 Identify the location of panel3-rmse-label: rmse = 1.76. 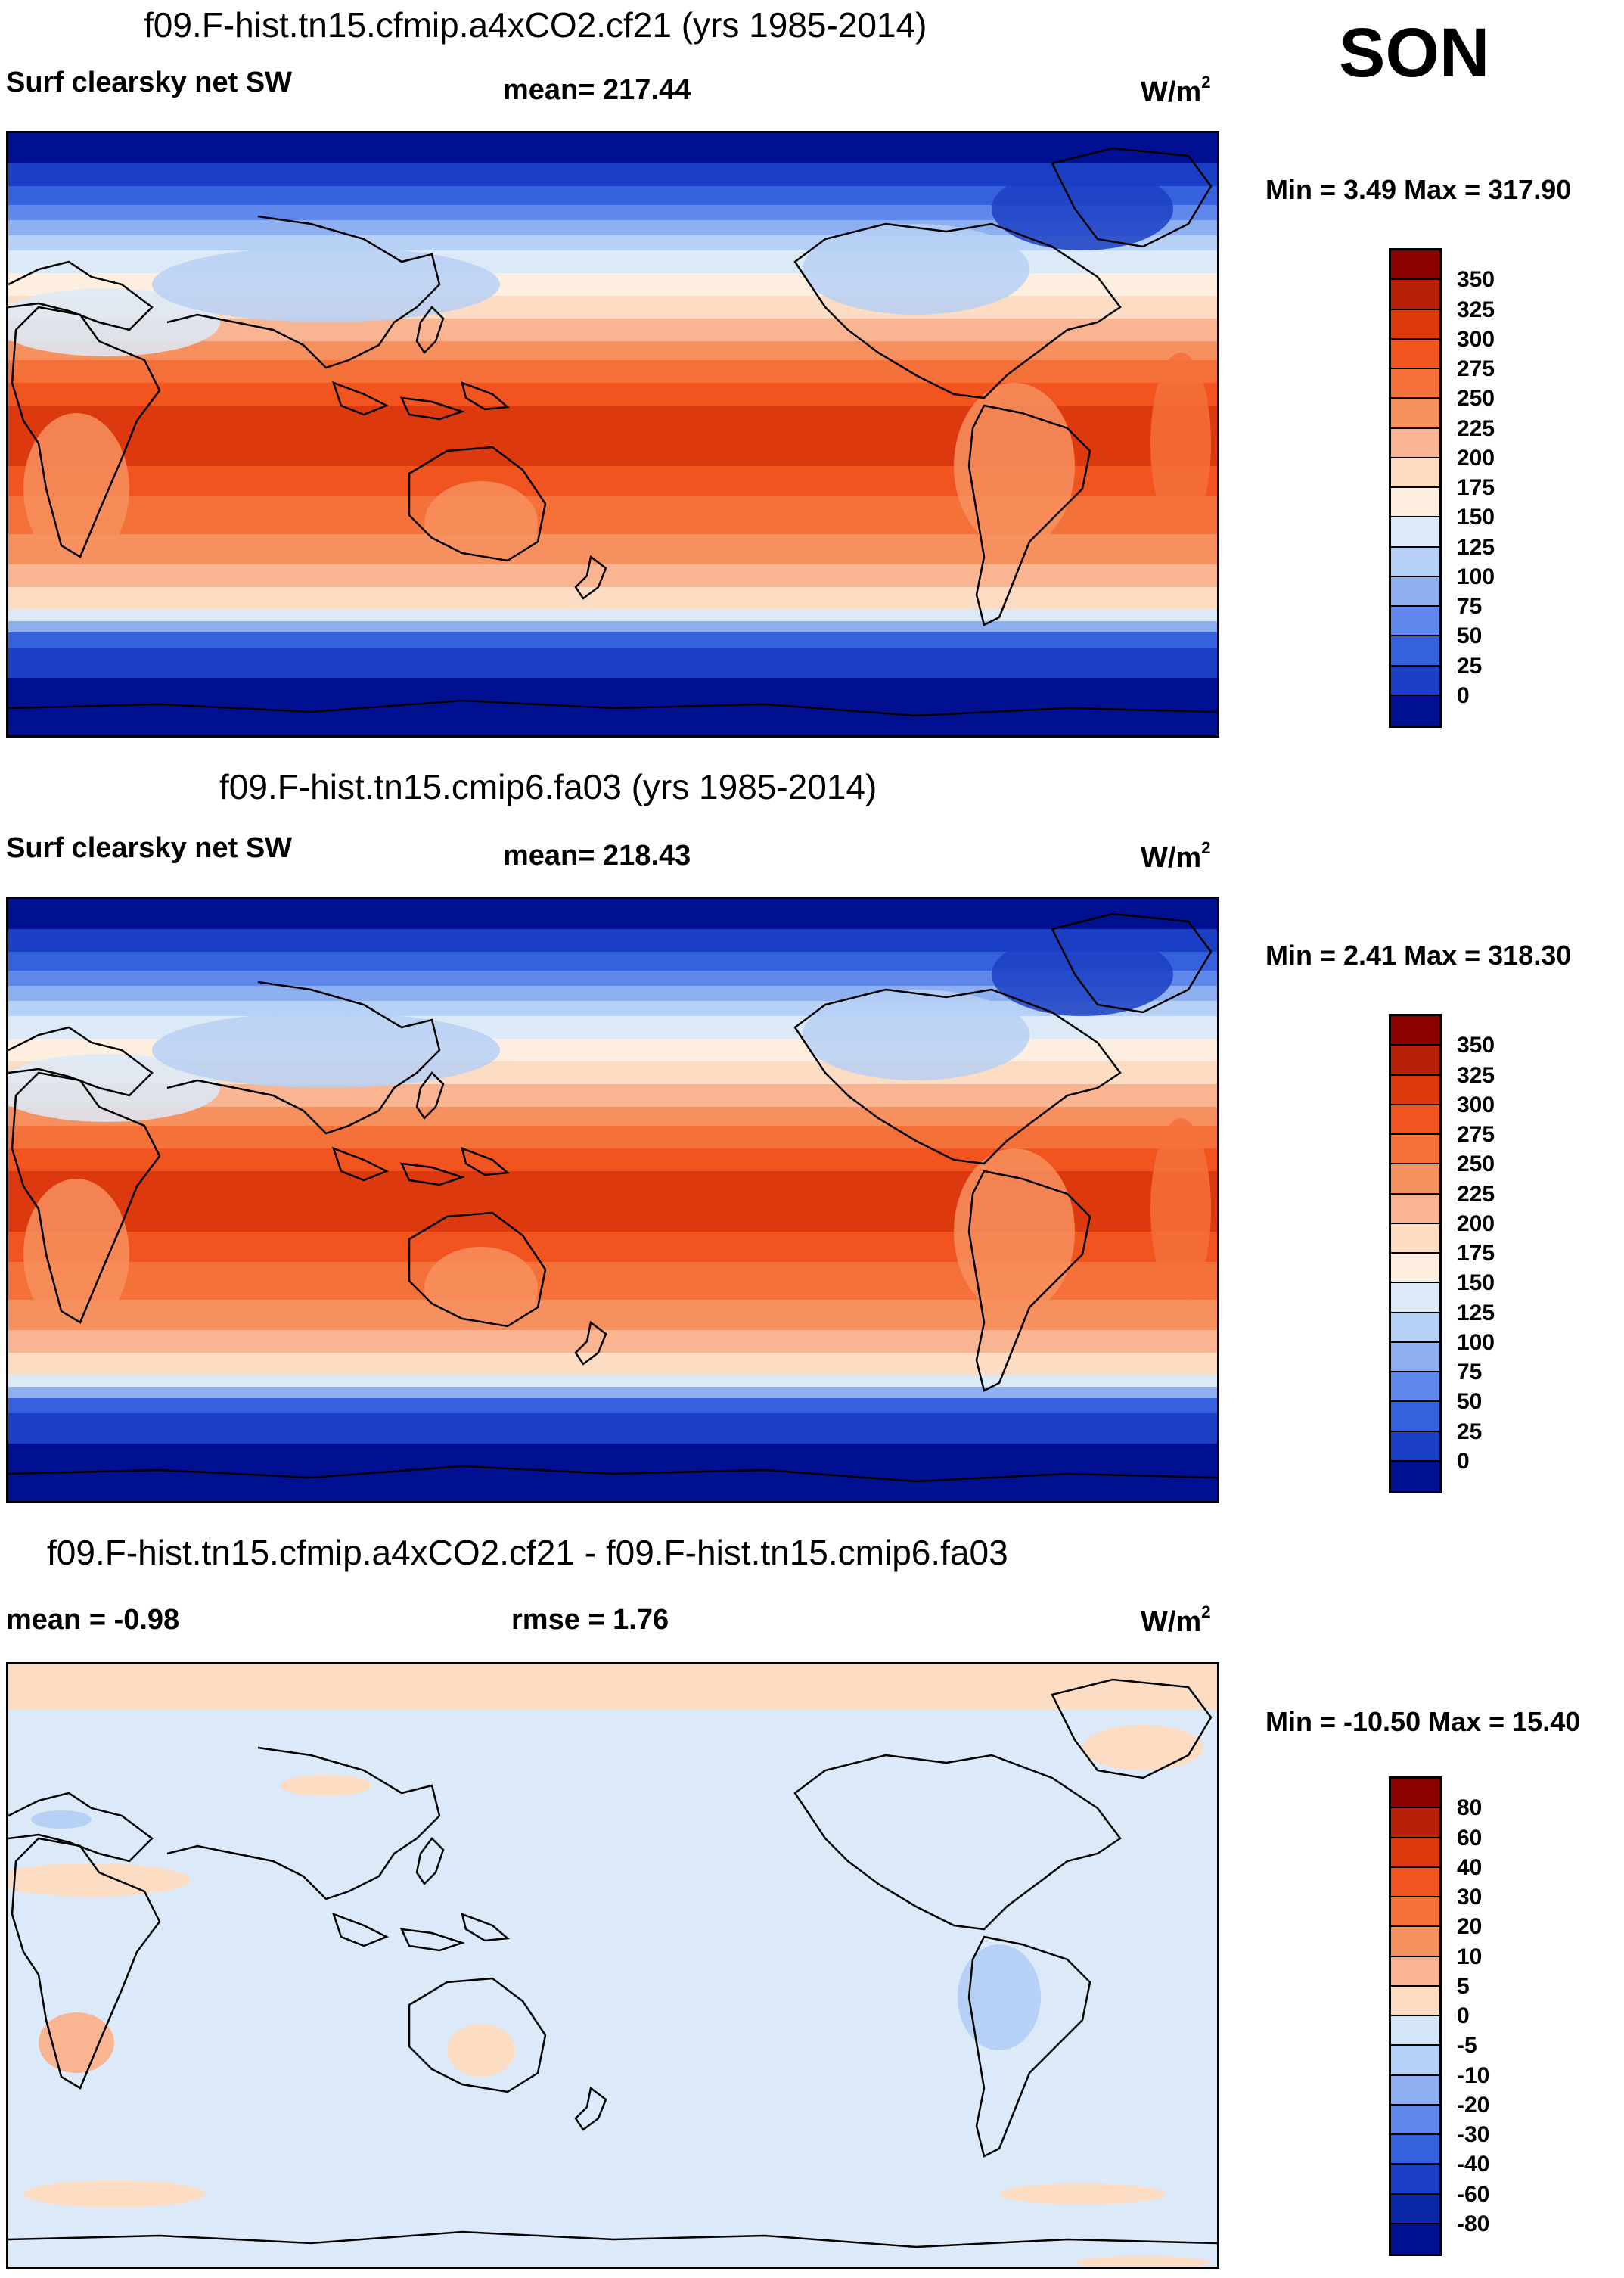
(590, 1620).